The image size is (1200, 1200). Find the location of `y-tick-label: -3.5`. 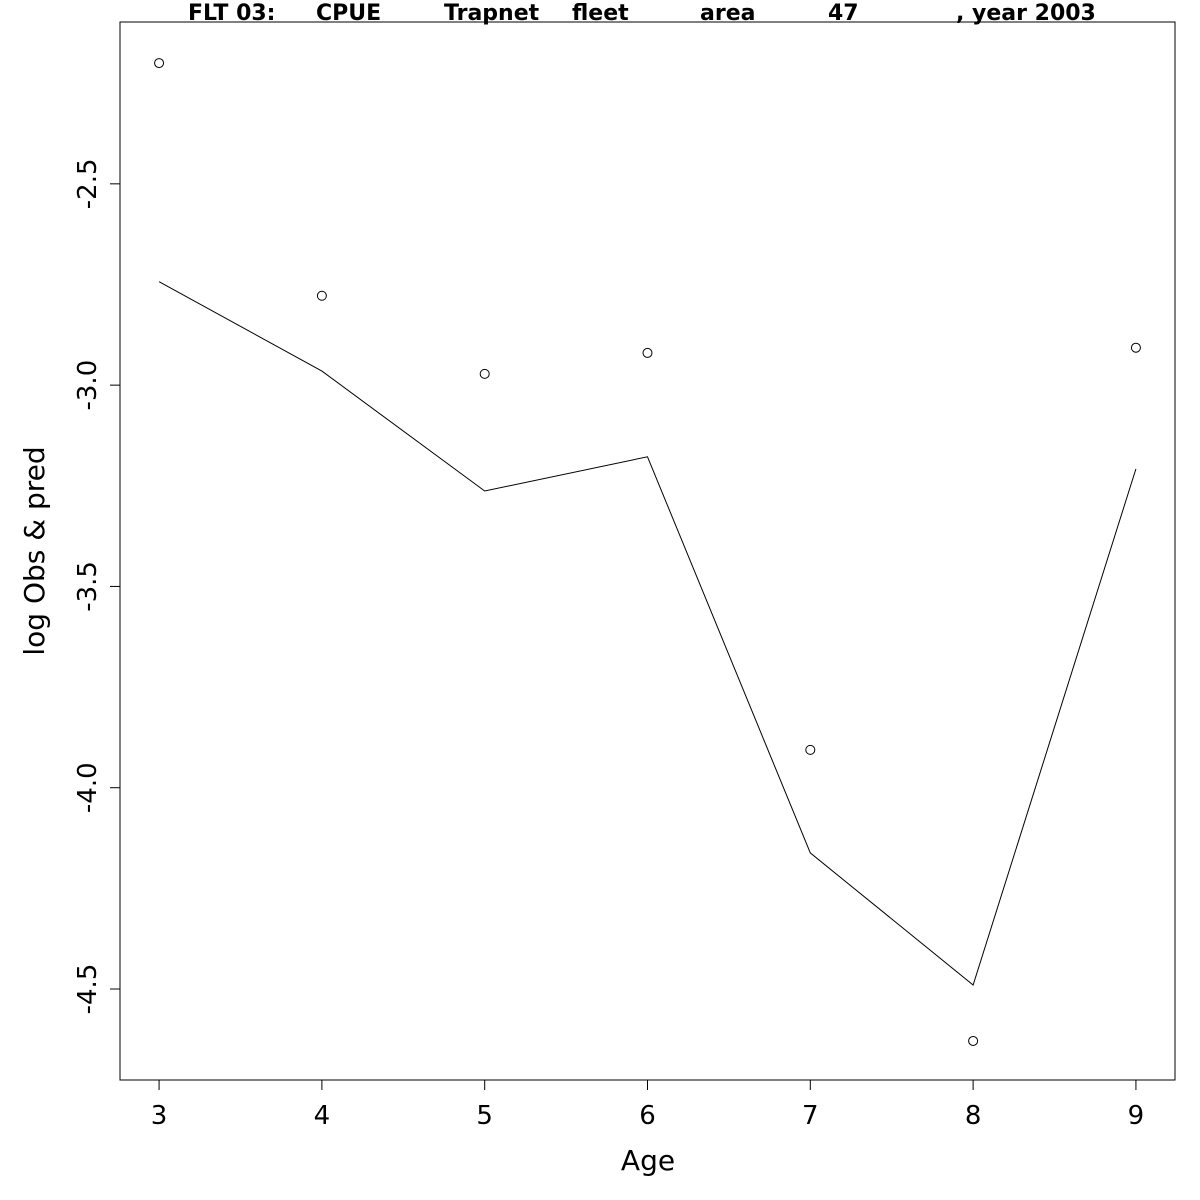

y-tick-label: -3.5 is located at coordinates (88, 586).